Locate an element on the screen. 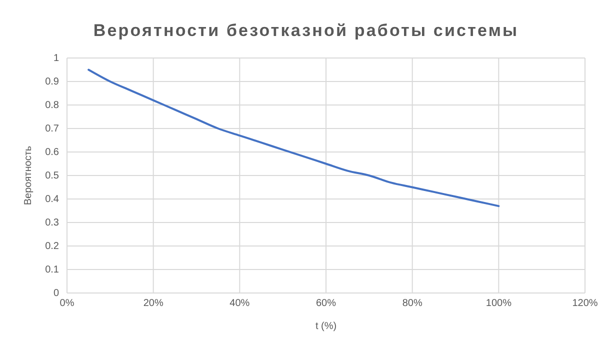 This screenshot has width=612, height=352. y-tick-label: 0.9 is located at coordinates (52, 82).